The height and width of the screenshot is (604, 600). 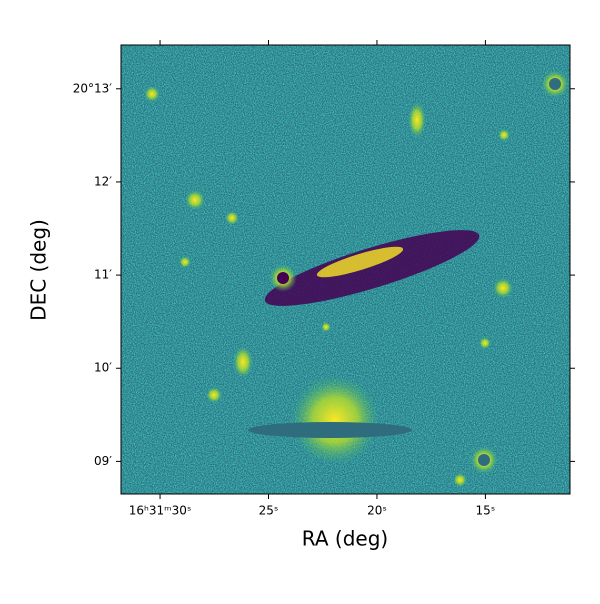 What do you see at coordinates (269, 511) in the screenshot?
I see `x-tick-label: 25ˢ` at bounding box center [269, 511].